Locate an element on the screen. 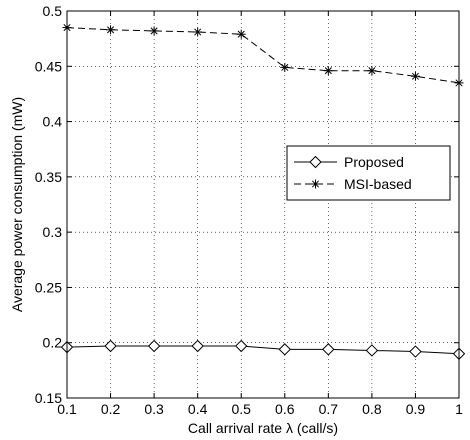  series-line-msi-based is located at coordinates (263, 55).